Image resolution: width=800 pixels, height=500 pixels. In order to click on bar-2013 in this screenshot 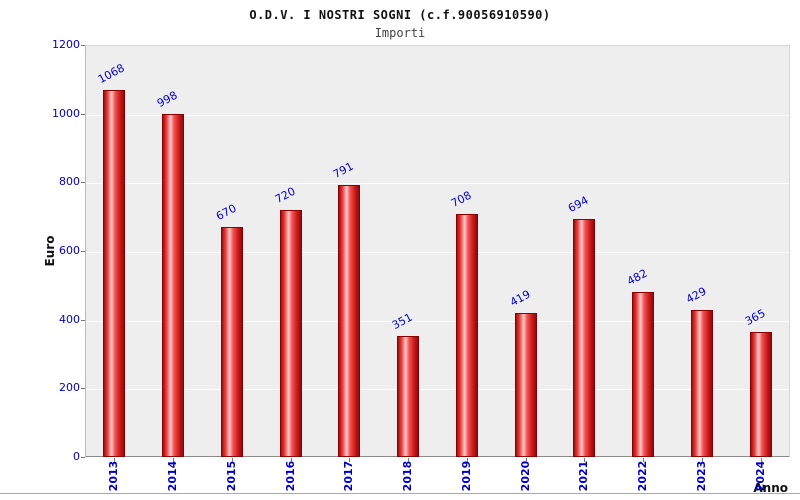, I will do `click(114, 273)`.